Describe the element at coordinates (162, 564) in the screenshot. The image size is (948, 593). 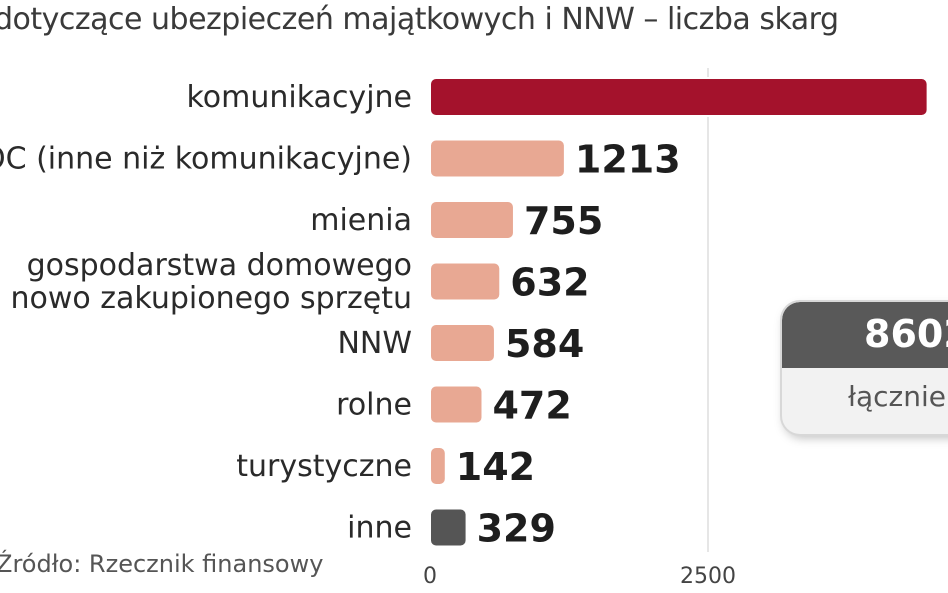
I see `source-note: Źródło: Rzecznik finansowy` at that location.